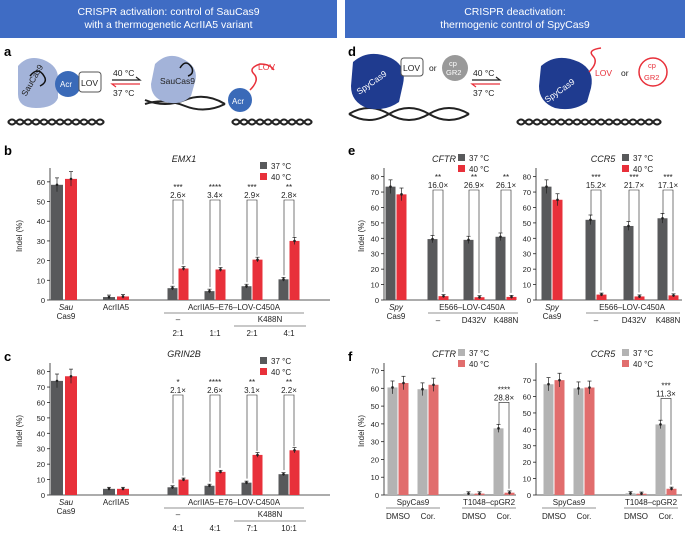  Describe the element at coordinates (43, 495) in the screenshot. I see `y-tick-label: 0` at that location.